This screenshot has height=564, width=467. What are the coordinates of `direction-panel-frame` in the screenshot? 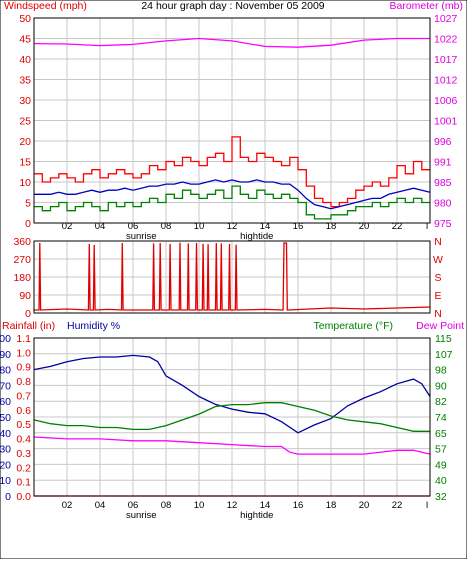 It's located at (232, 277).